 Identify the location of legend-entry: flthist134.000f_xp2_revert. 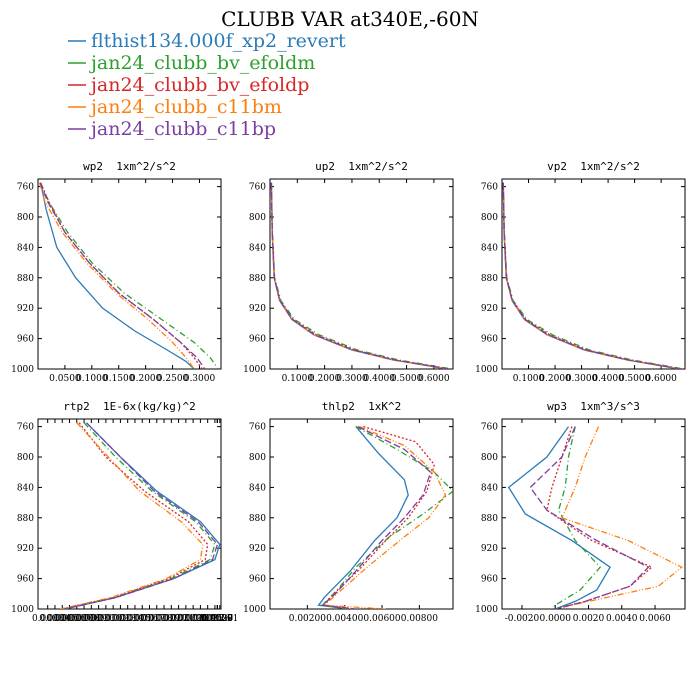
(207, 41).